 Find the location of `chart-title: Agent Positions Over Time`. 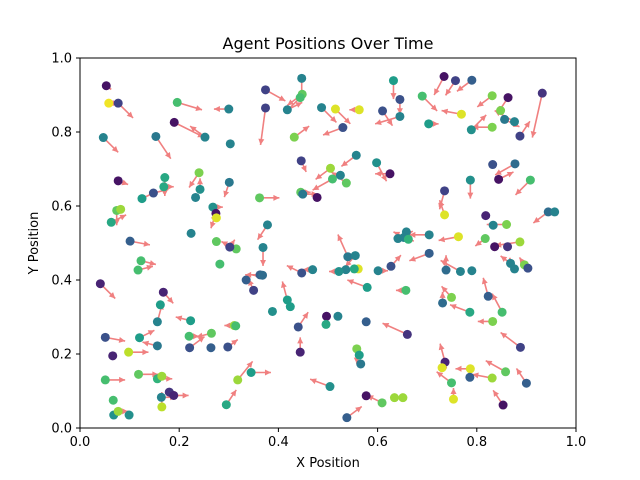

chart-title: Agent Positions Over Time is located at coordinates (328, 43).